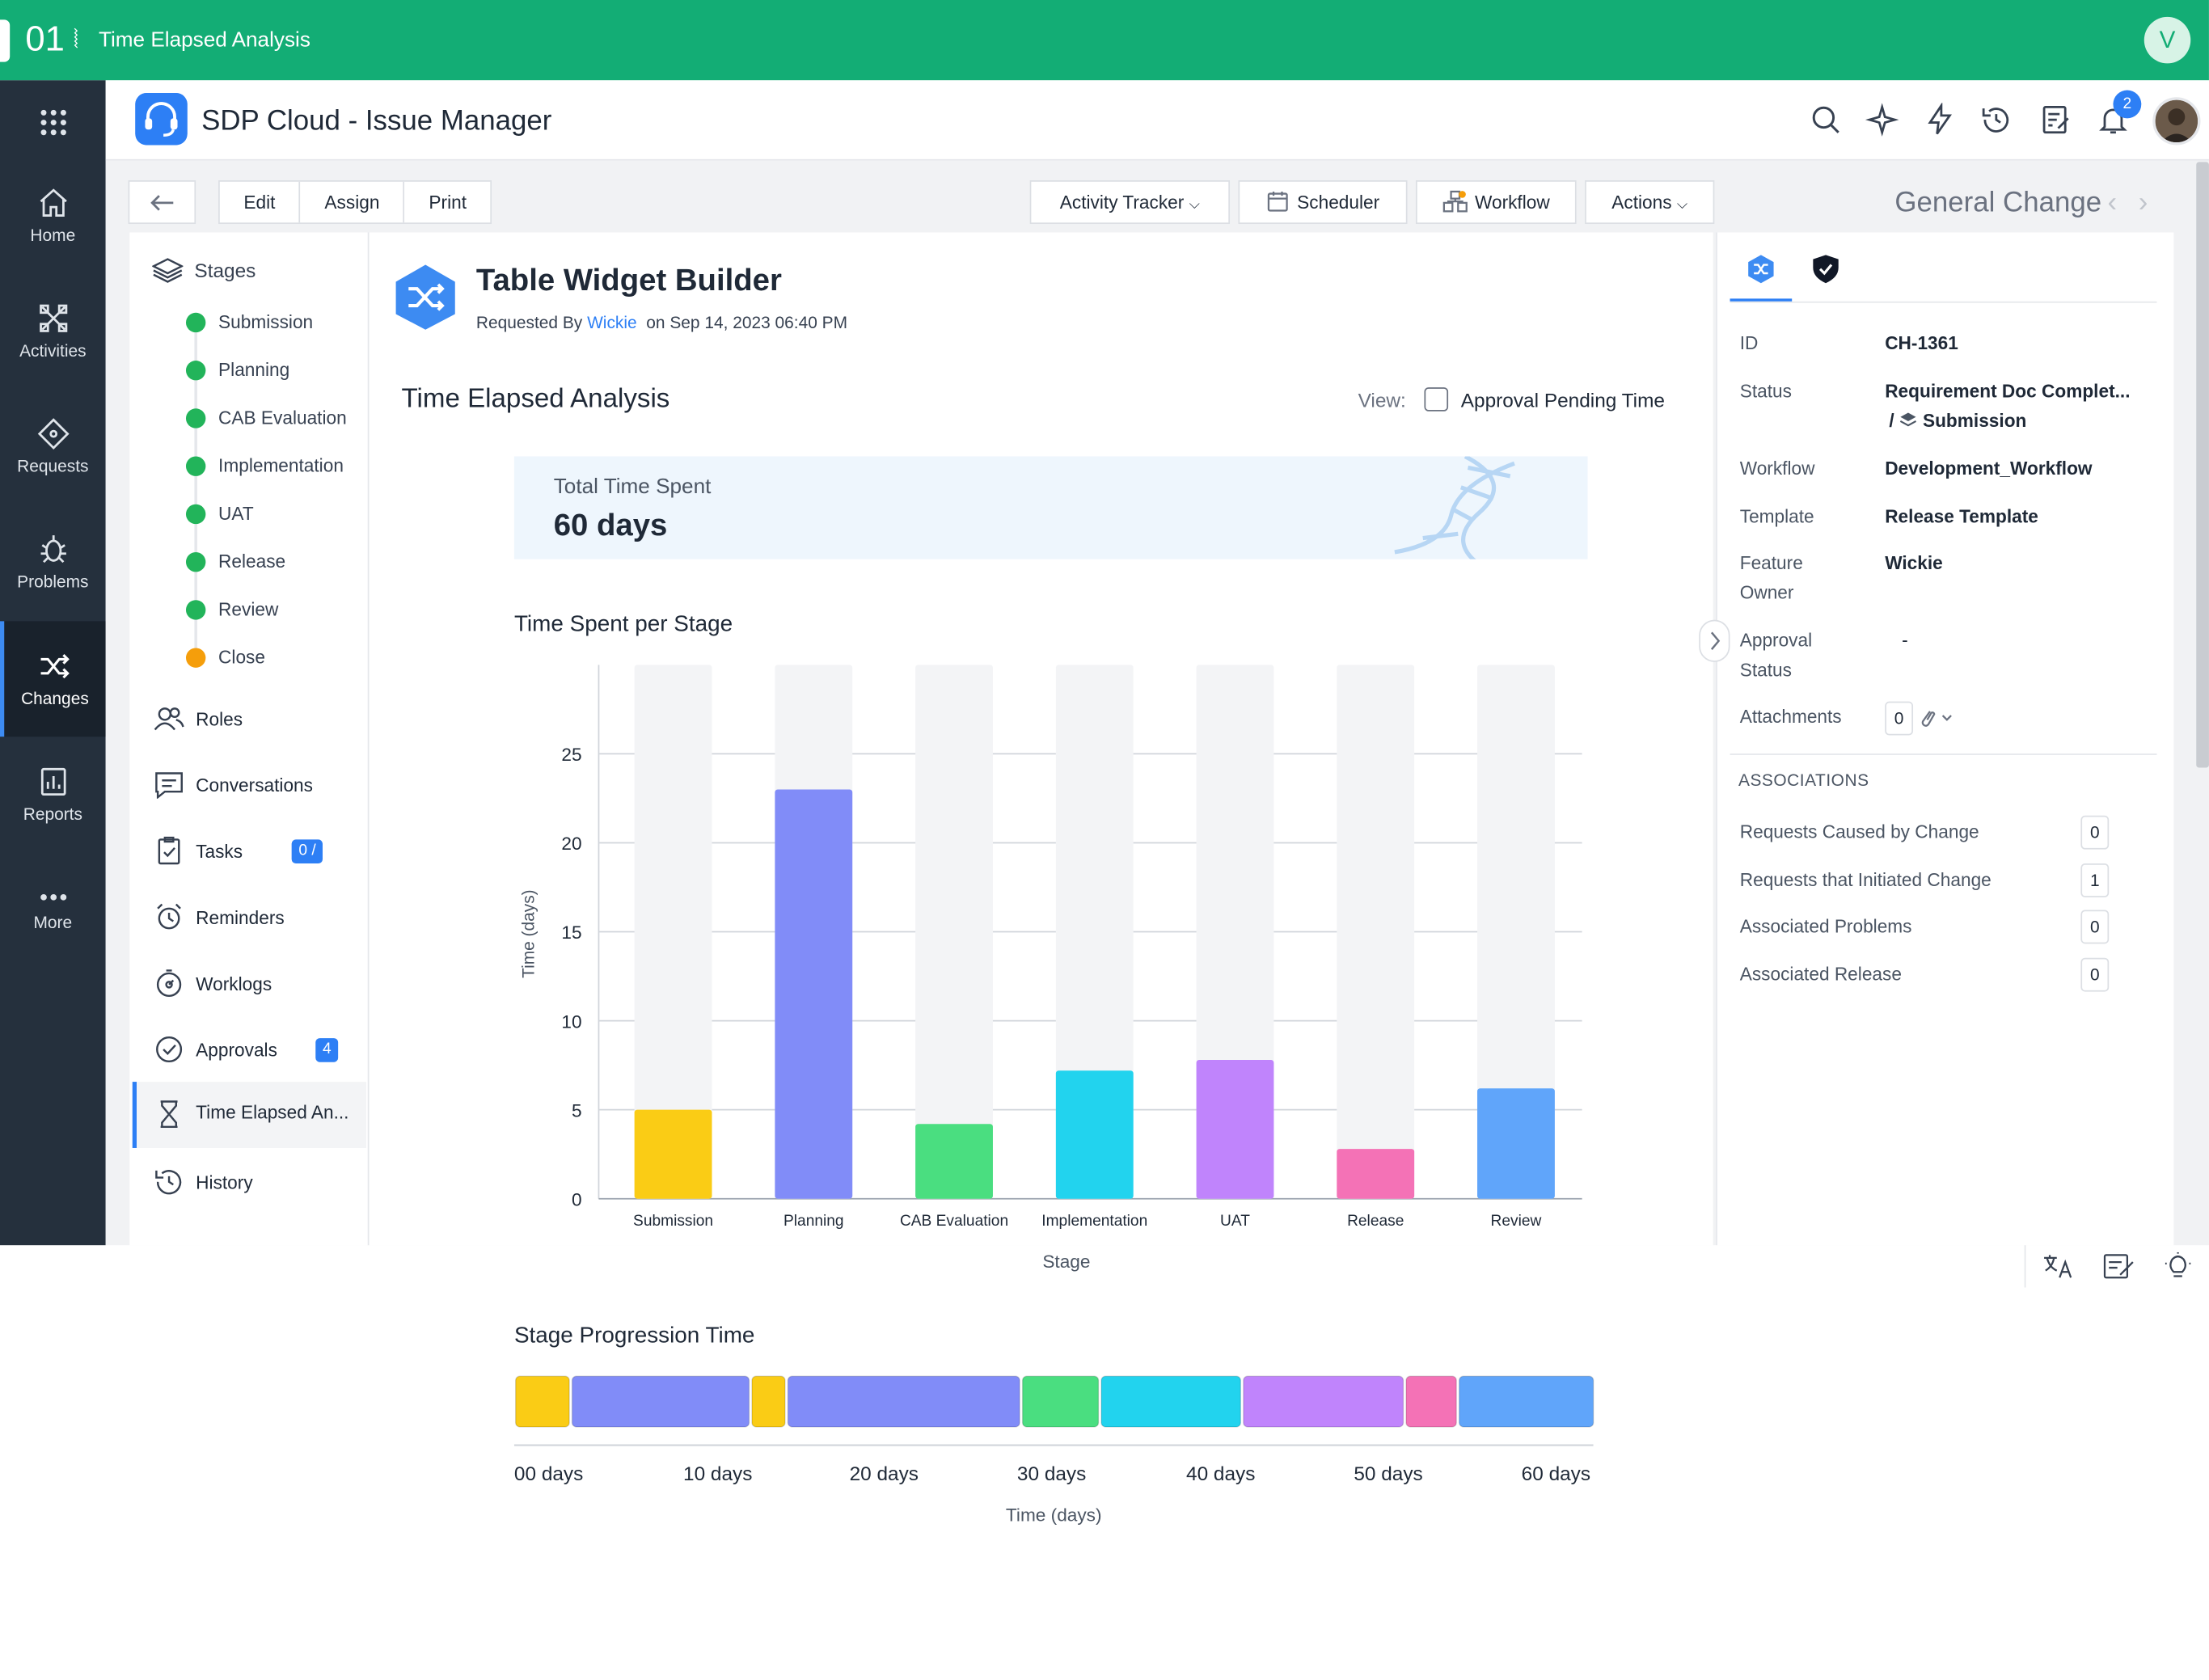 The image size is (2209, 1680). What do you see at coordinates (1762, 275) in the screenshot?
I see `tab-change-details` at bounding box center [1762, 275].